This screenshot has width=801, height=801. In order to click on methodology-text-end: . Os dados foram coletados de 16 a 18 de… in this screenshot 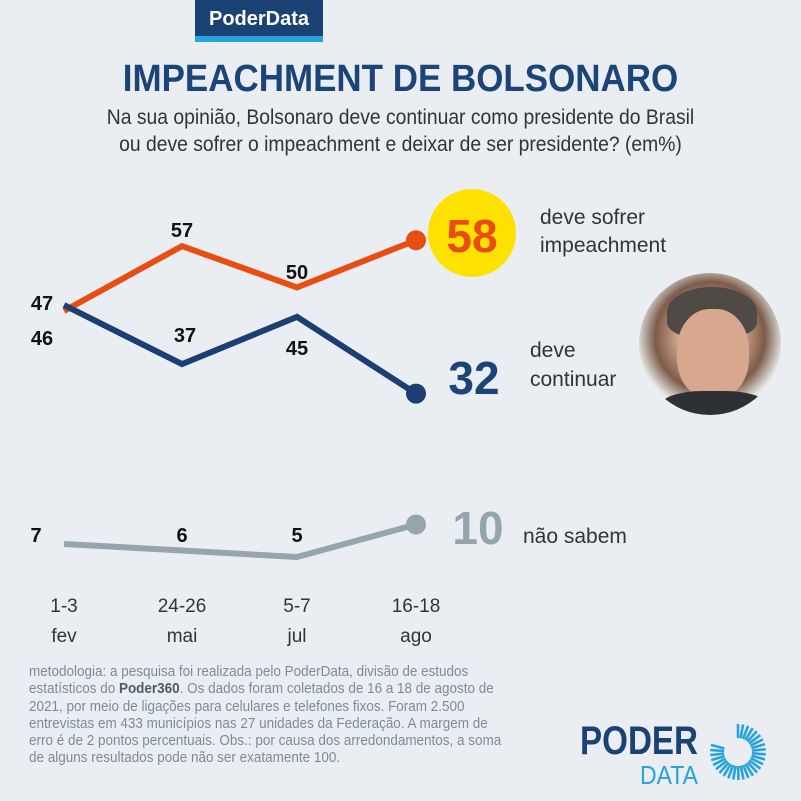, I will do `click(265, 724)`.